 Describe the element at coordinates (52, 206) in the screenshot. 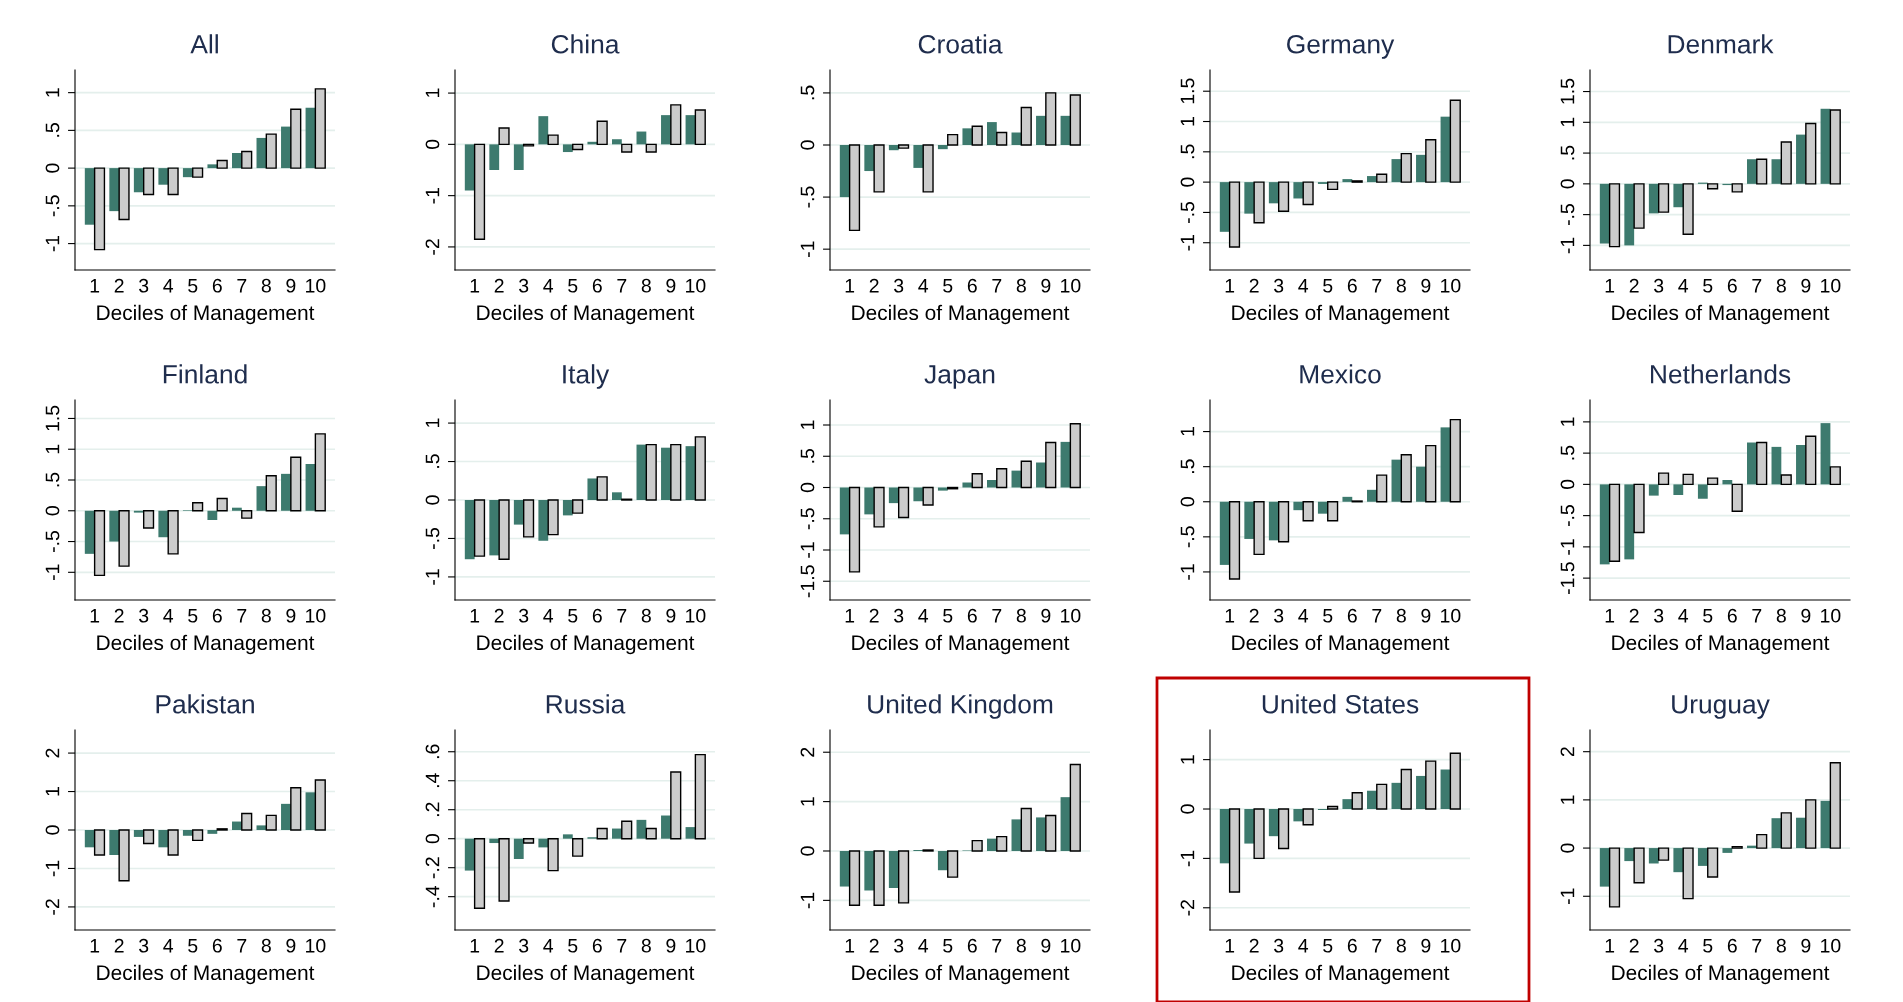

I see `y-tick-label: -.5` at that location.